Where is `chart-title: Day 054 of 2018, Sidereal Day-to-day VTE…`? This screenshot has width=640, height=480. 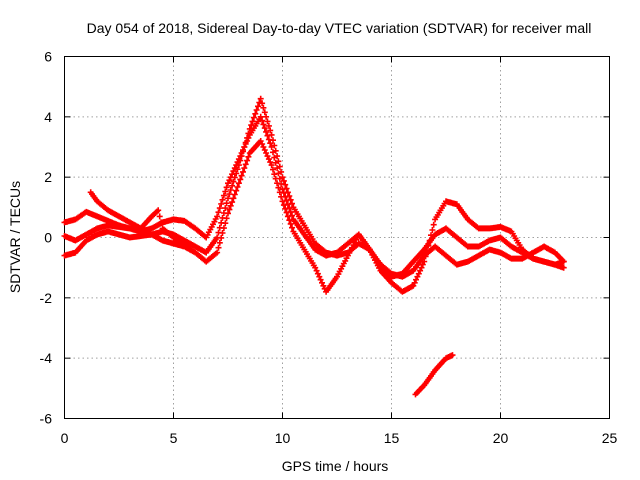 chart-title: Day 054 of 2018, Sidereal Day-to-day VTE… is located at coordinates (339, 28).